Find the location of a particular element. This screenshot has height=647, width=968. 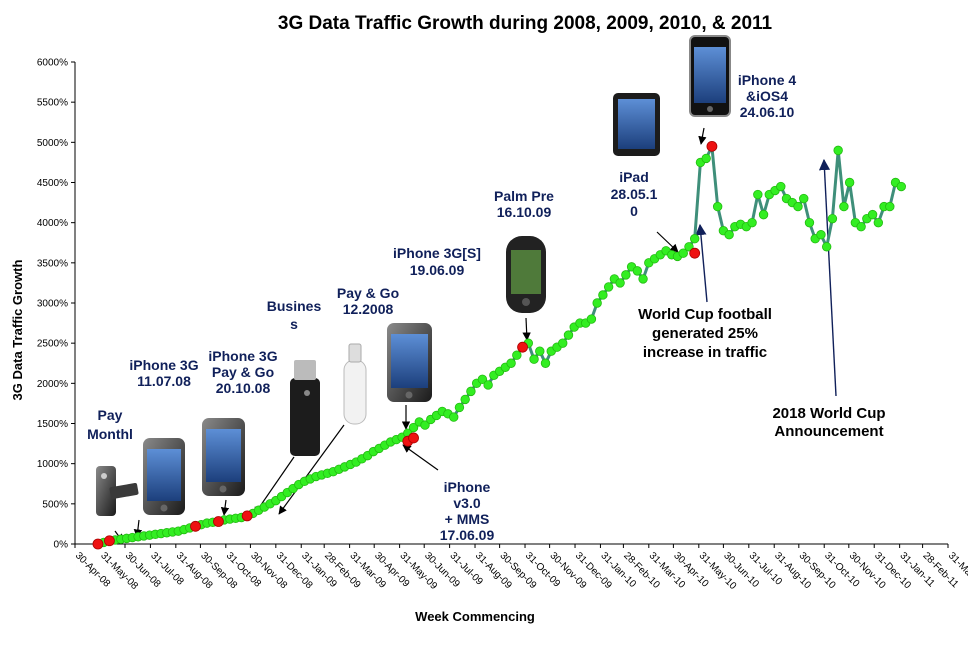

annotation-label: iPhone 4 &iOS4 24.06.10 is located at coordinates (767, 96).